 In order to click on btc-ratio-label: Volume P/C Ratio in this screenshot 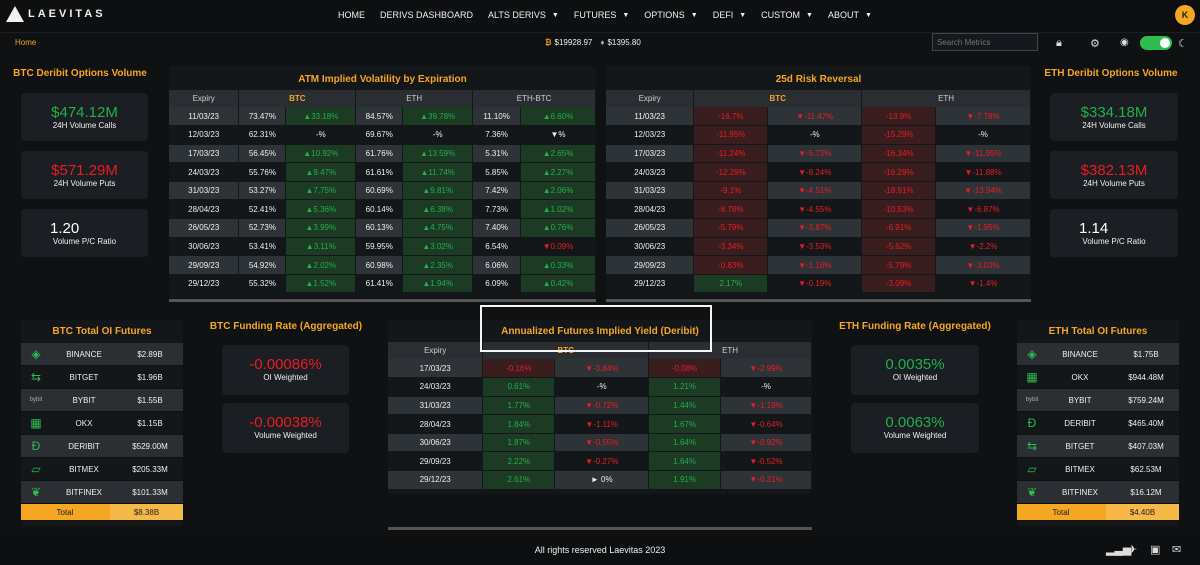, I will do `click(84, 241)`.